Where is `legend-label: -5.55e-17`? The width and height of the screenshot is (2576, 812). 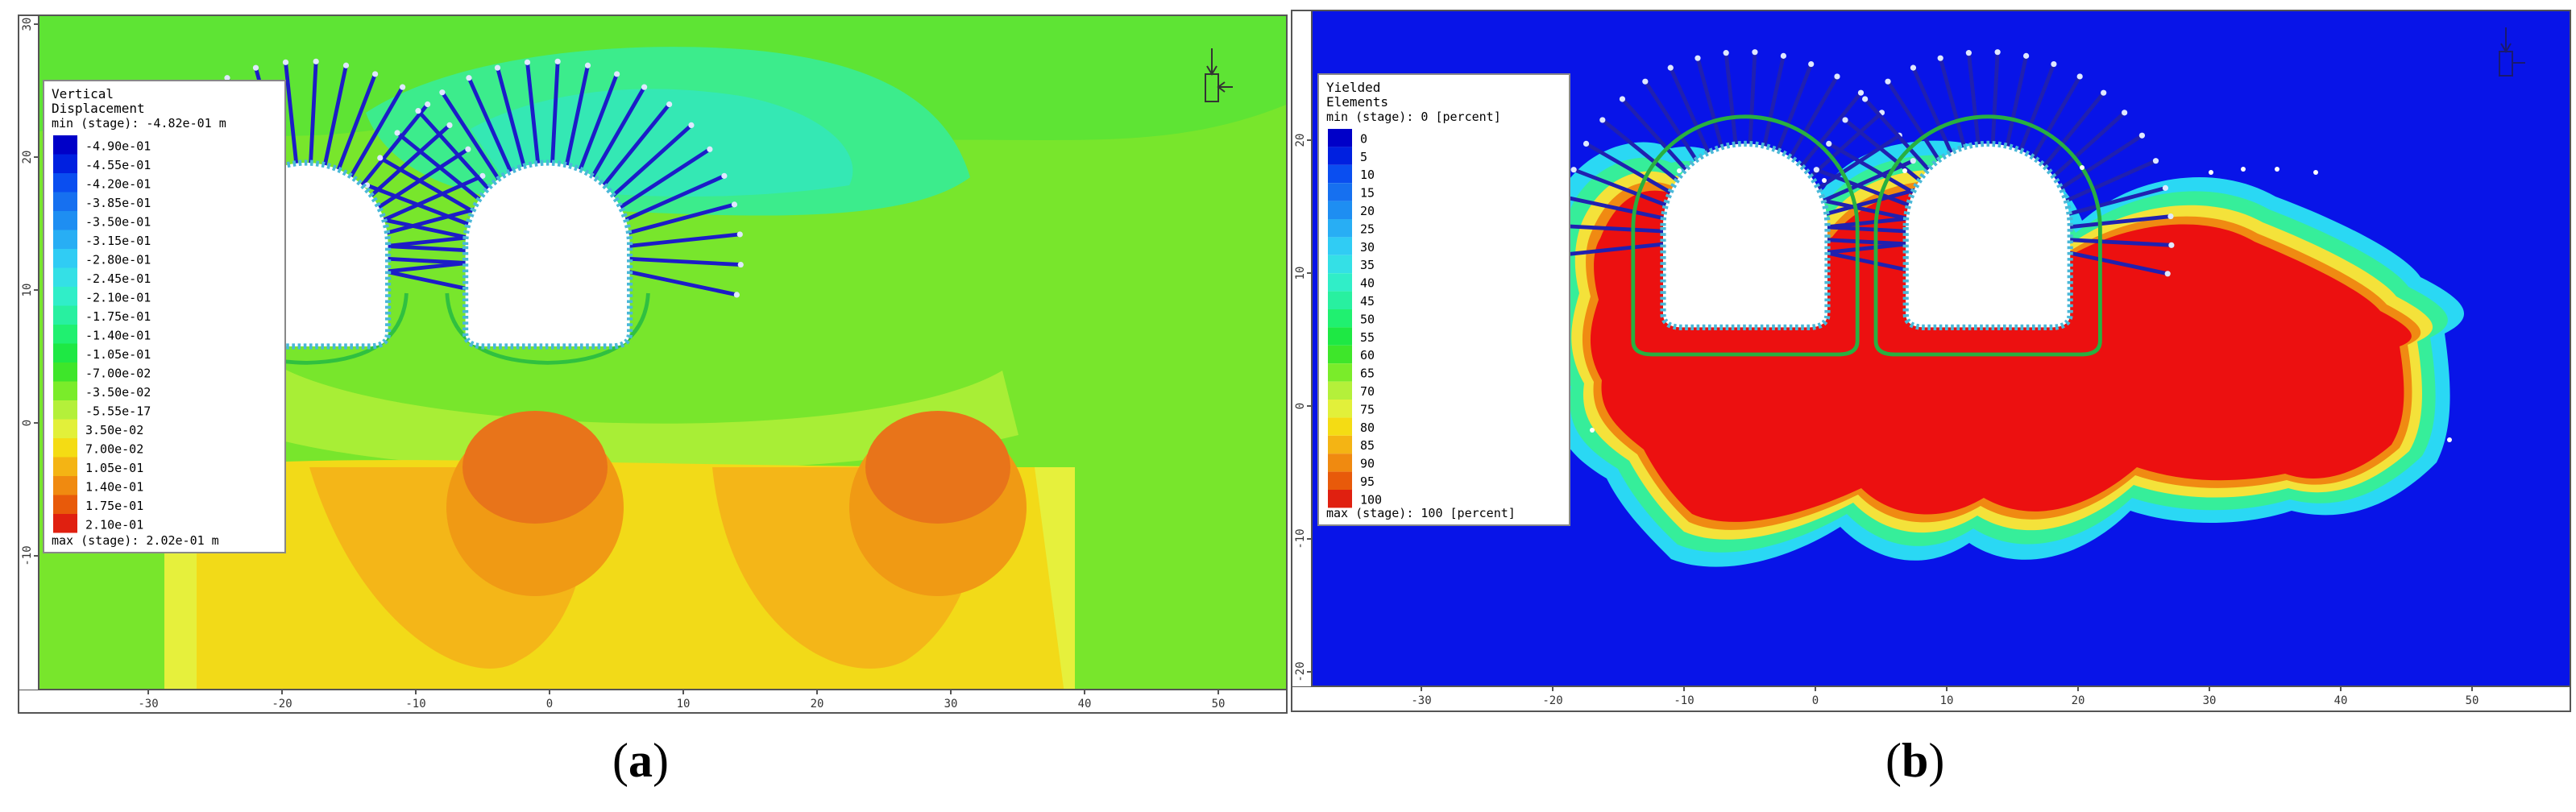 legend-label: -5.55e-17 is located at coordinates (118, 411).